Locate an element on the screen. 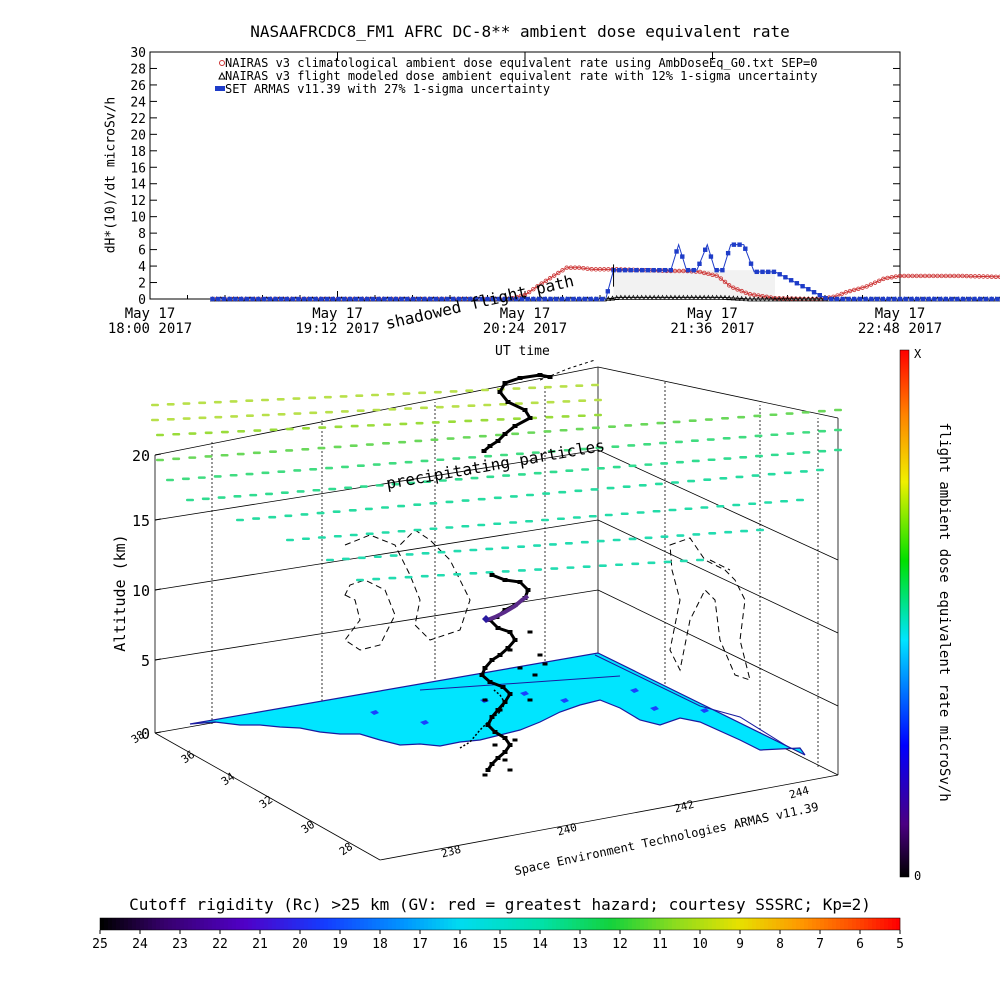 Image resolution: width=1000 pixels, height=1000 pixels. colorbar-cells is located at coordinates (500, 924).